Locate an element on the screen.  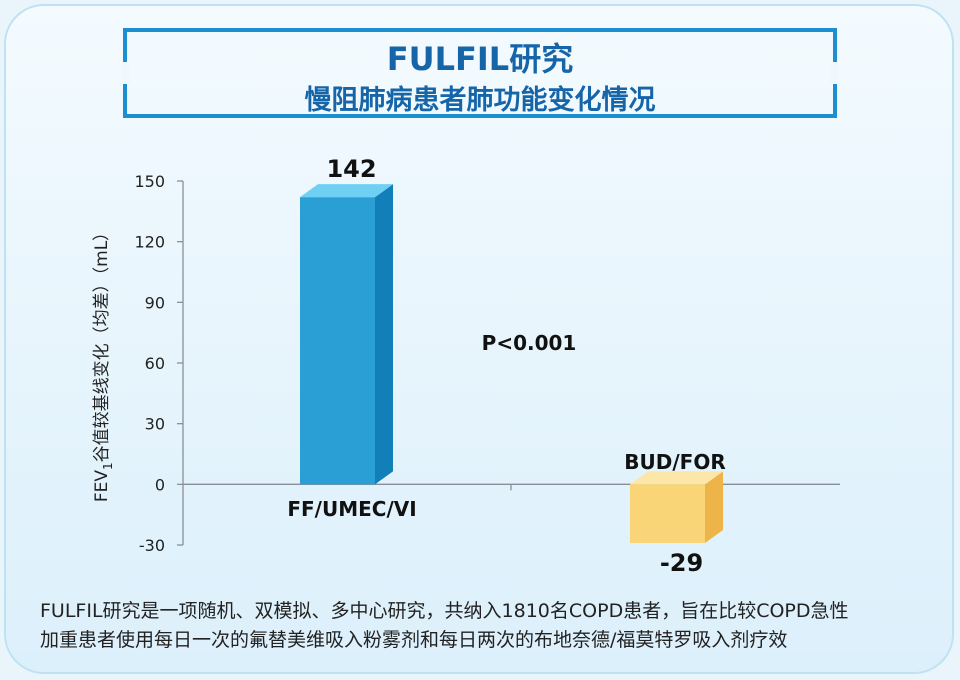
y-tick-label: 30 is located at coordinates (155, 424).